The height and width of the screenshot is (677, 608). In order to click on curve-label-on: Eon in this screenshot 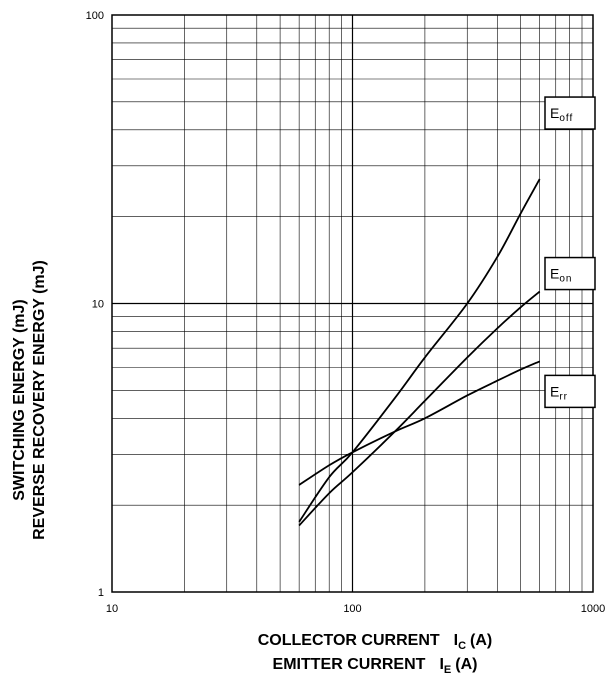, I will do `click(570, 273)`.